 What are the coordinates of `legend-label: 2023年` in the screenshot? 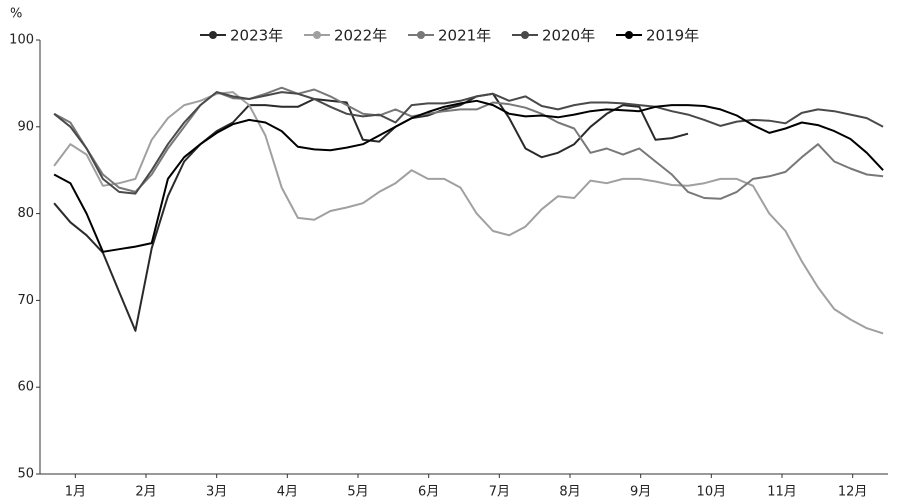 It's located at (256, 36).